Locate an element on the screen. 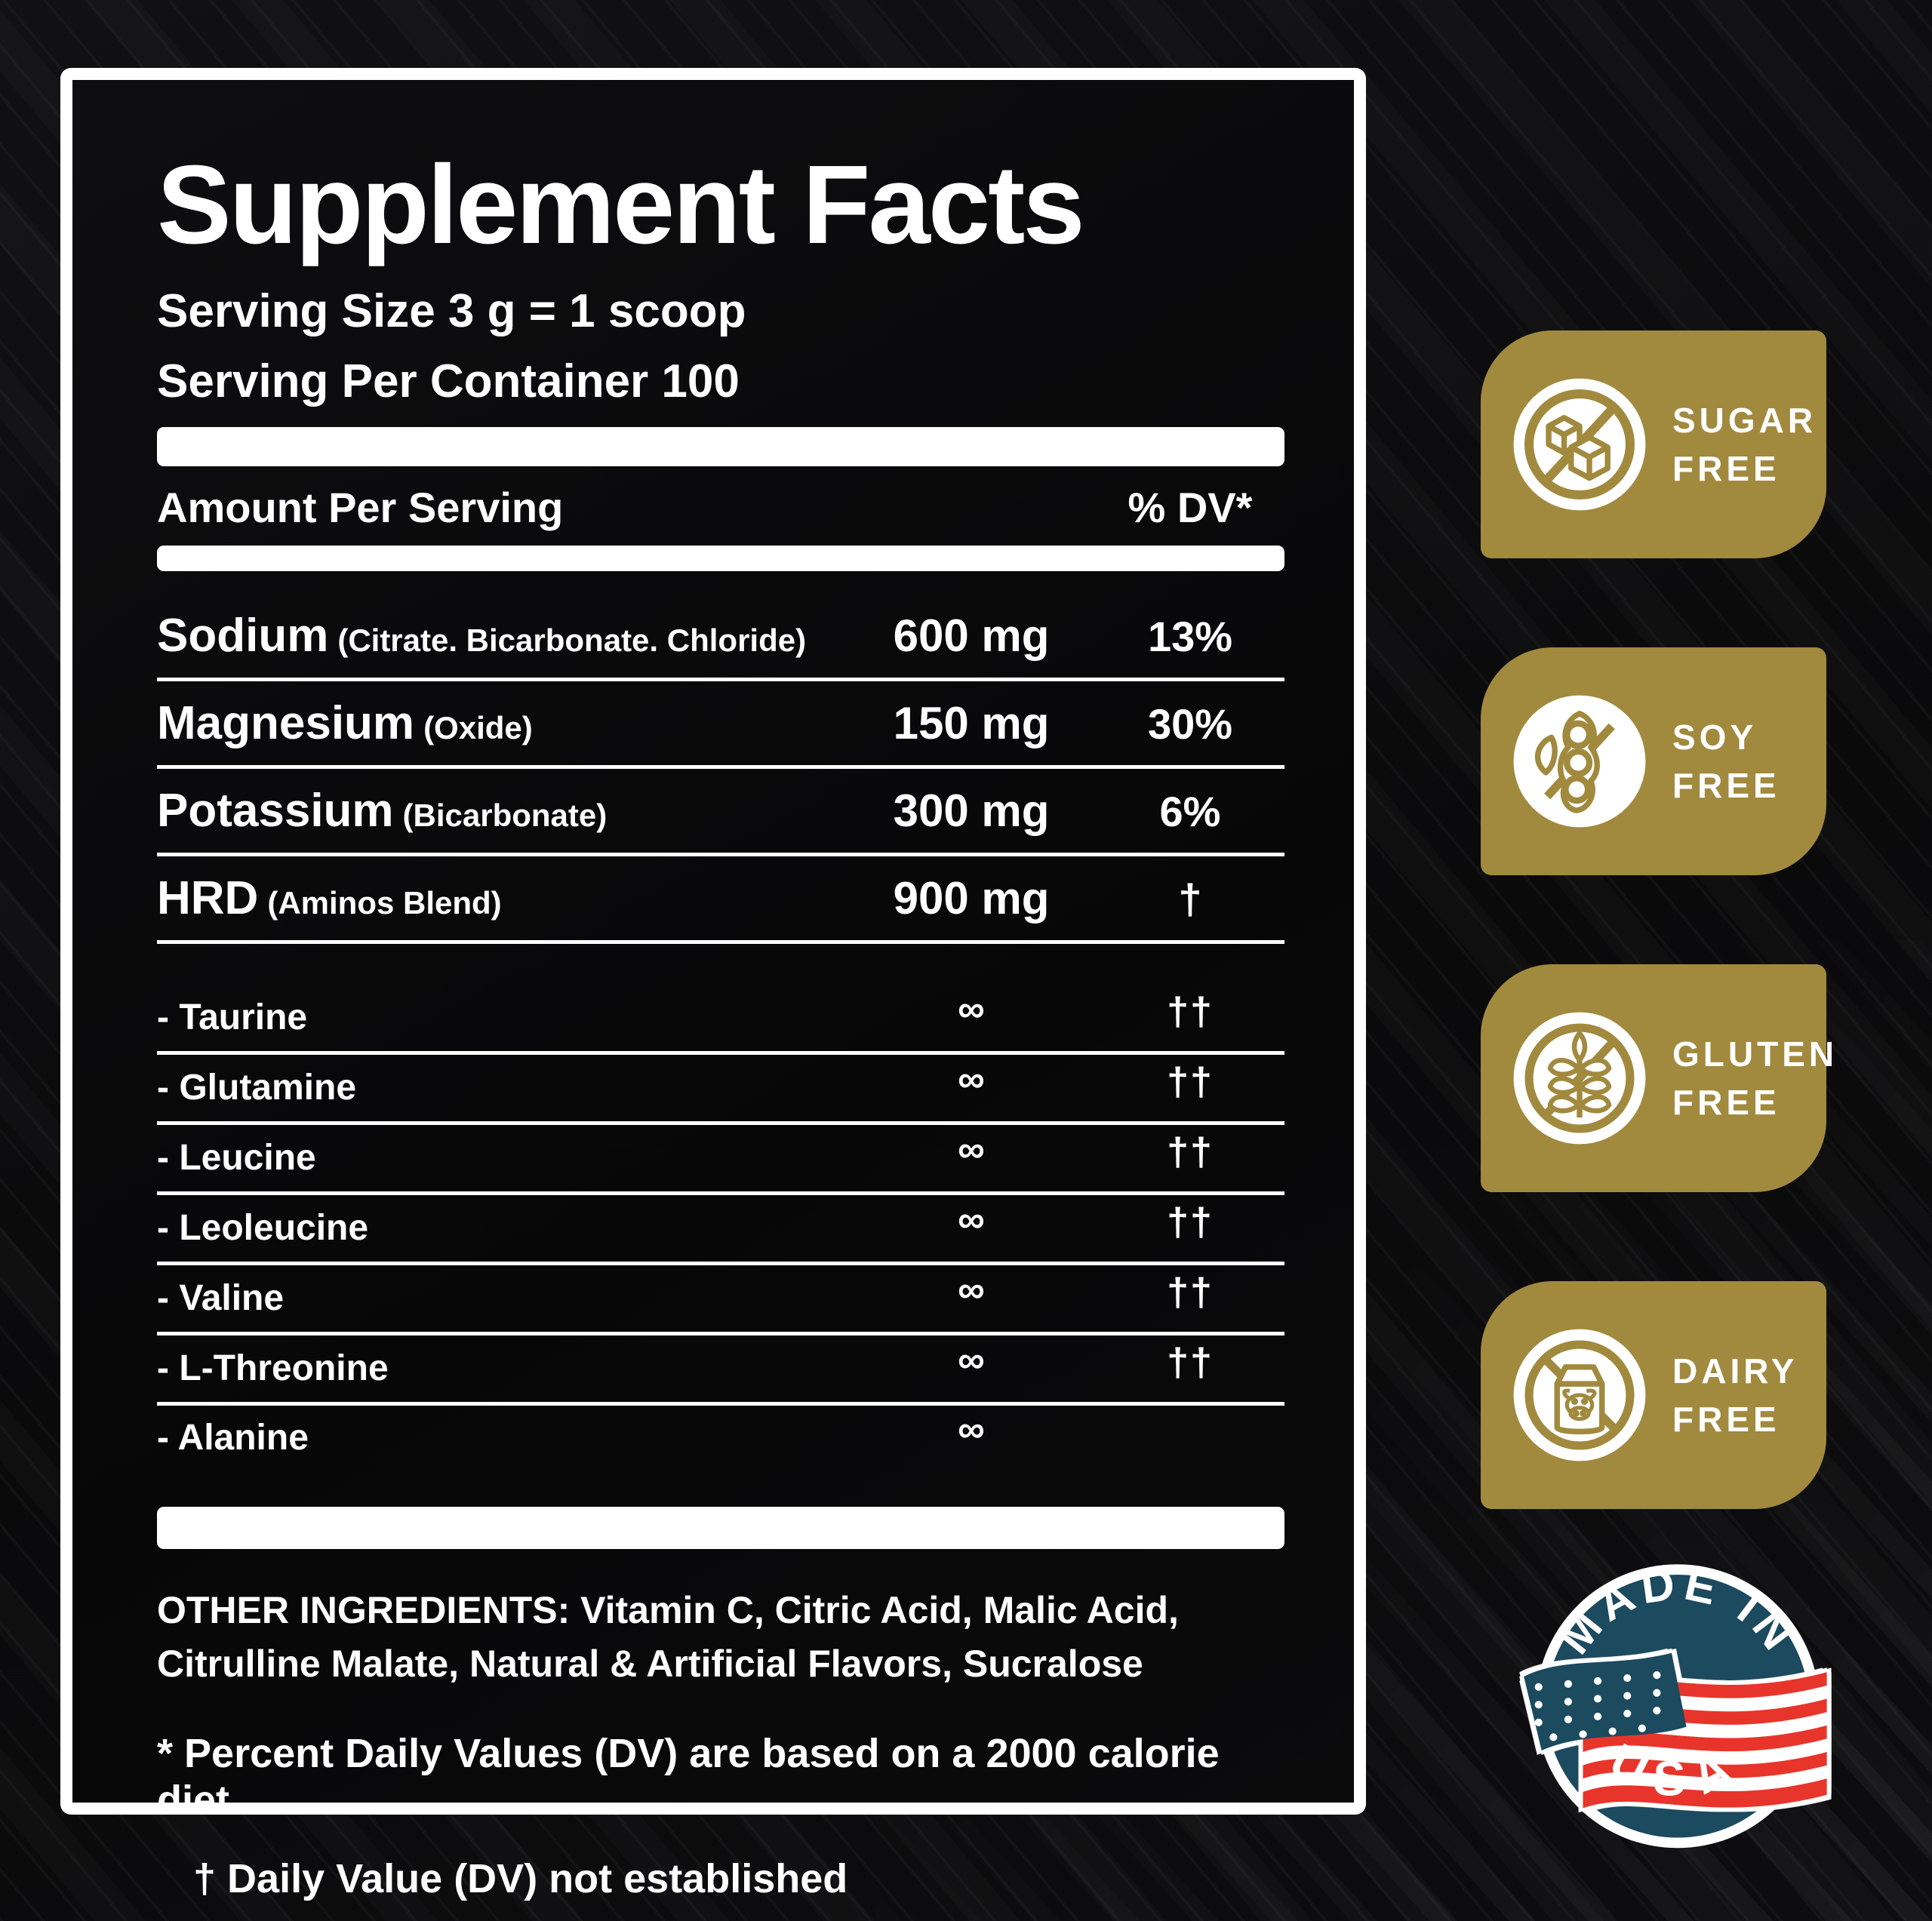 Image resolution: width=1932 pixels, height=1921 pixels. table-row: Magnesium (Oxide) 150 mg 30% is located at coordinates (720, 725).